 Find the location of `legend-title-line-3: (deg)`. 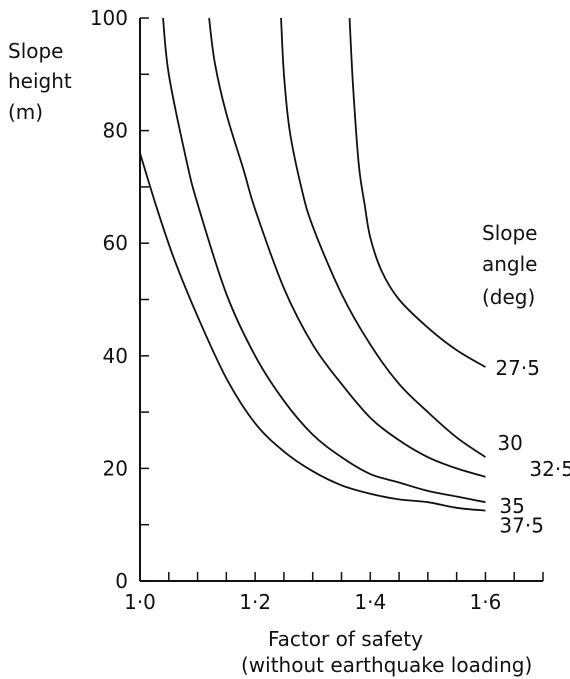

legend-title-line-3: (deg) is located at coordinates (508, 297).